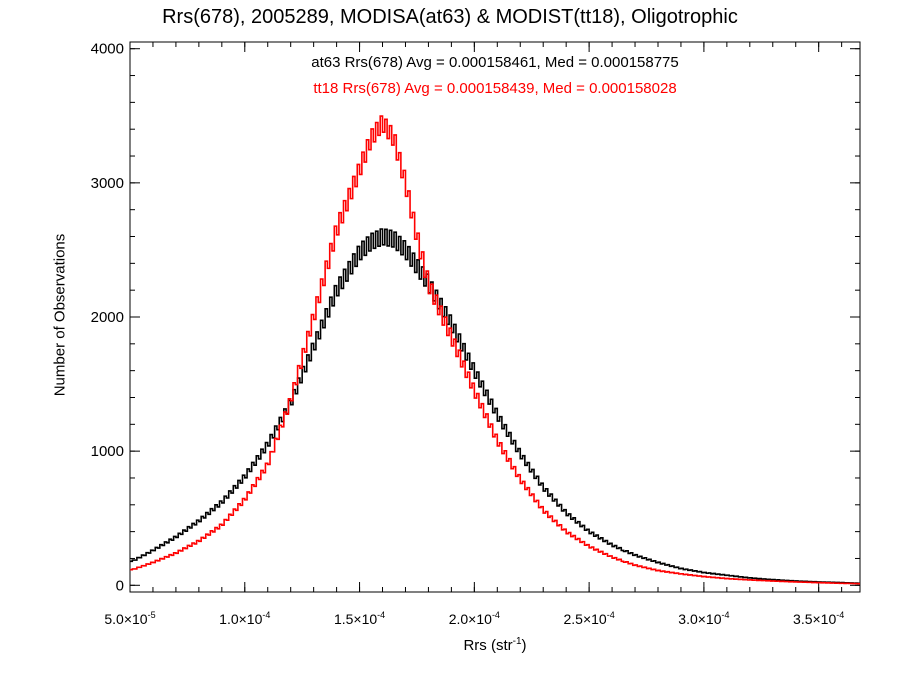 The height and width of the screenshot is (675, 900). I want to click on y-tick-label: 4000, so click(107, 49).